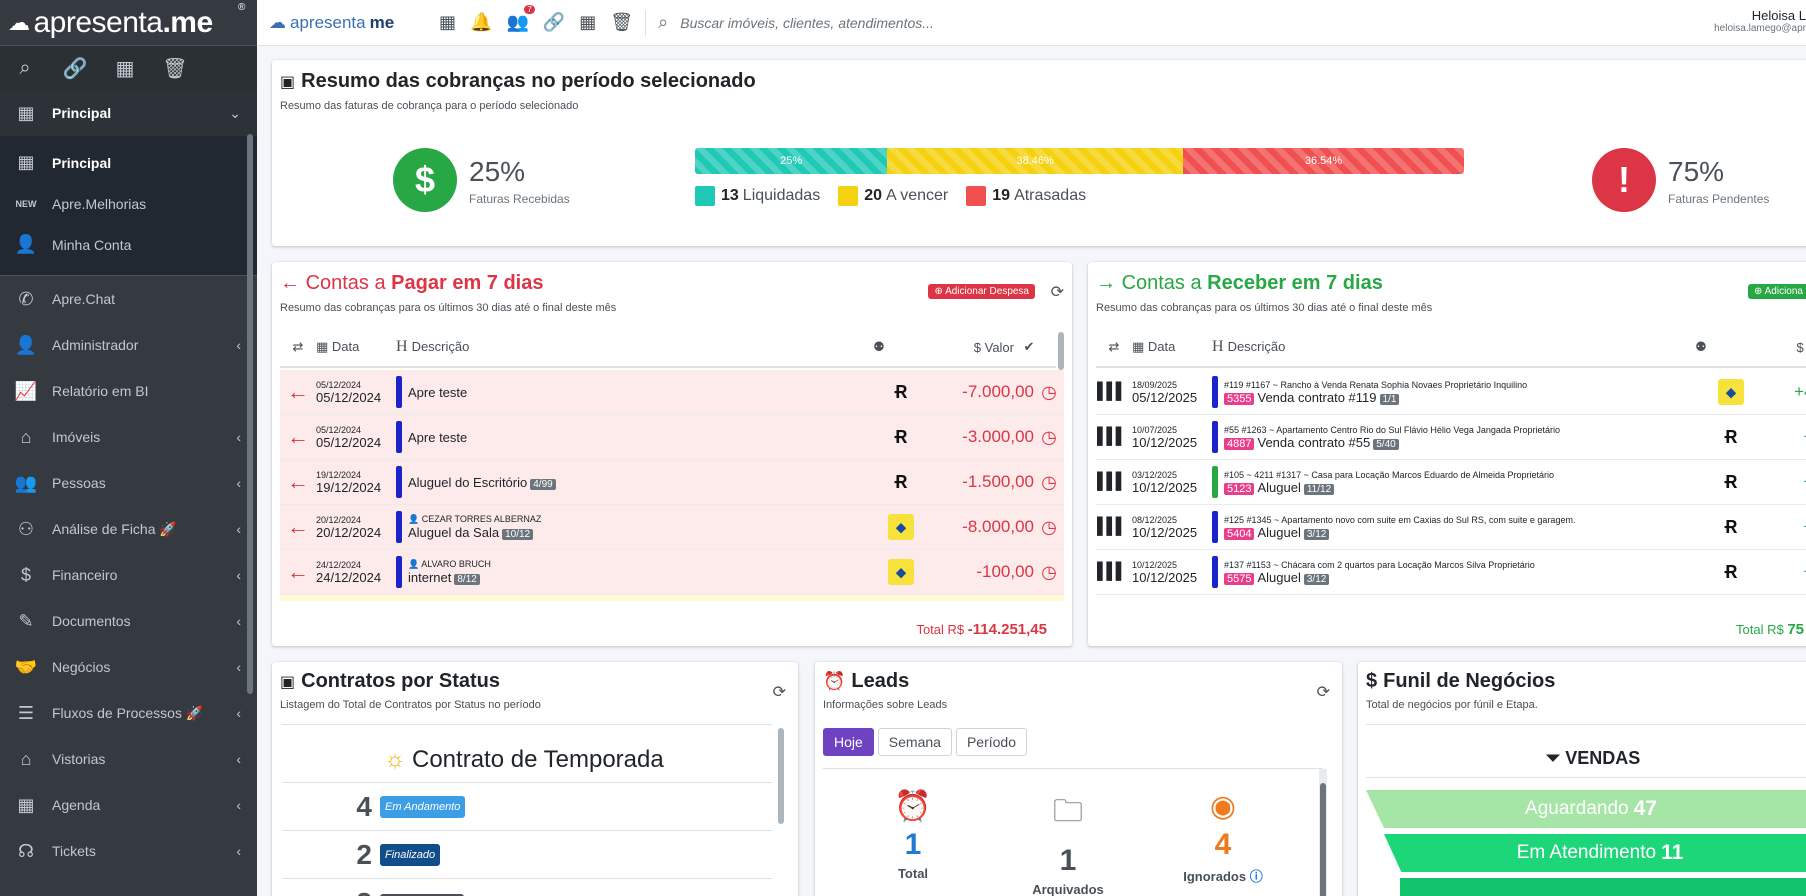 The width and height of the screenshot is (1806, 896). Describe the element at coordinates (1256, 876) in the screenshot. I see `question-circle-icon: ⓘ` at that location.